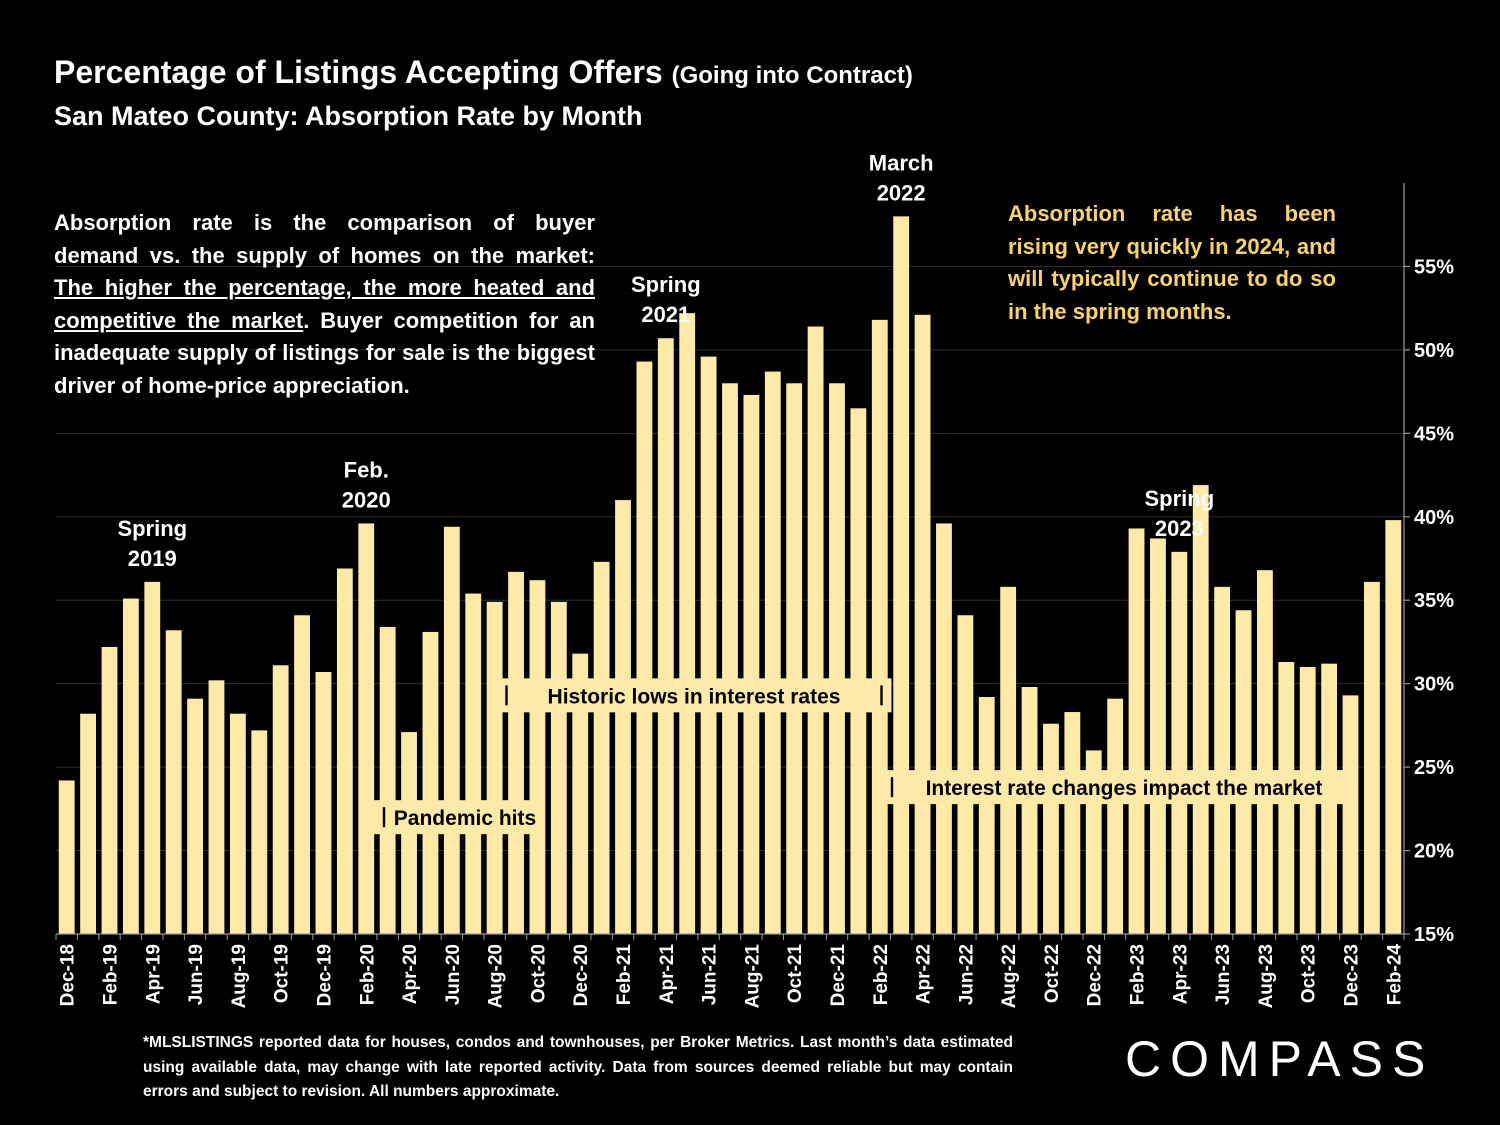  Describe the element at coordinates (1434, 434) in the screenshot. I see `y-tick-label: 45%` at that location.